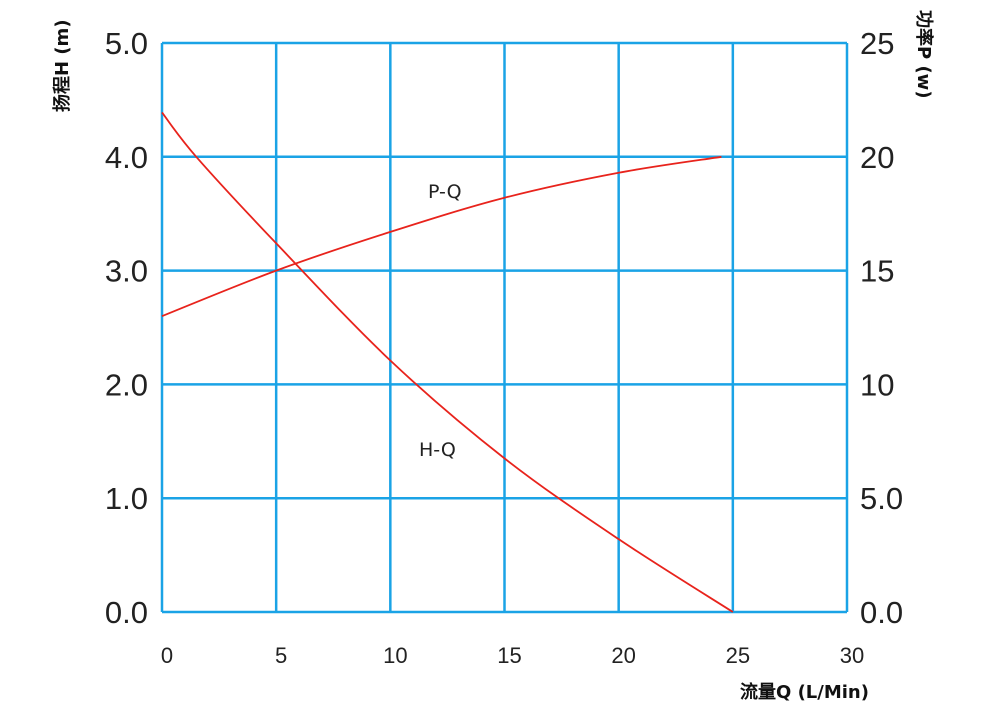  What do you see at coordinates (852, 655) in the screenshot?
I see `x-tick-label: 30` at bounding box center [852, 655].